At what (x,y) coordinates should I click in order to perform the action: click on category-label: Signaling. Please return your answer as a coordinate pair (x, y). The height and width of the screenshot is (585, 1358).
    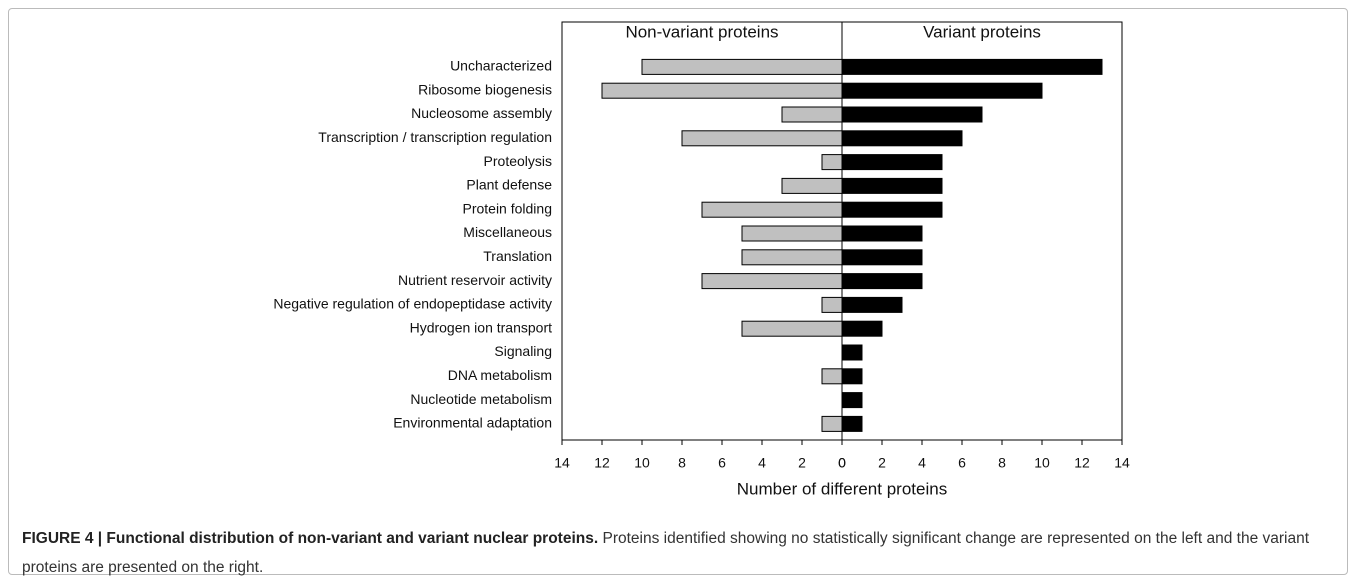
    Looking at the image, I should click on (523, 351).